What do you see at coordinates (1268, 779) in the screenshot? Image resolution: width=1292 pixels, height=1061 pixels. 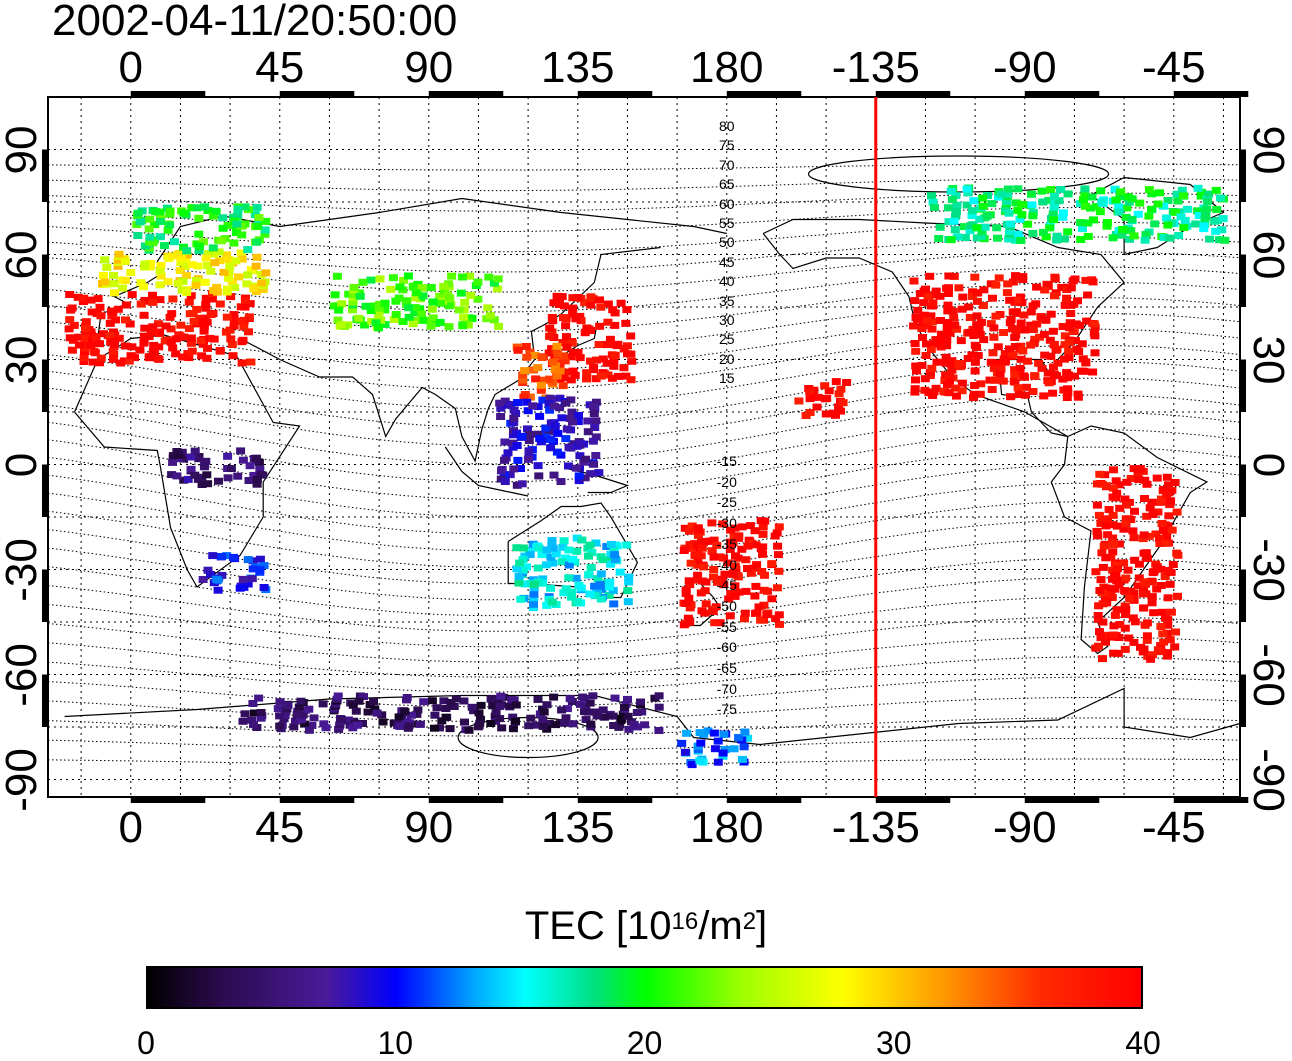 I see `tick-right-label: -90` at bounding box center [1268, 779].